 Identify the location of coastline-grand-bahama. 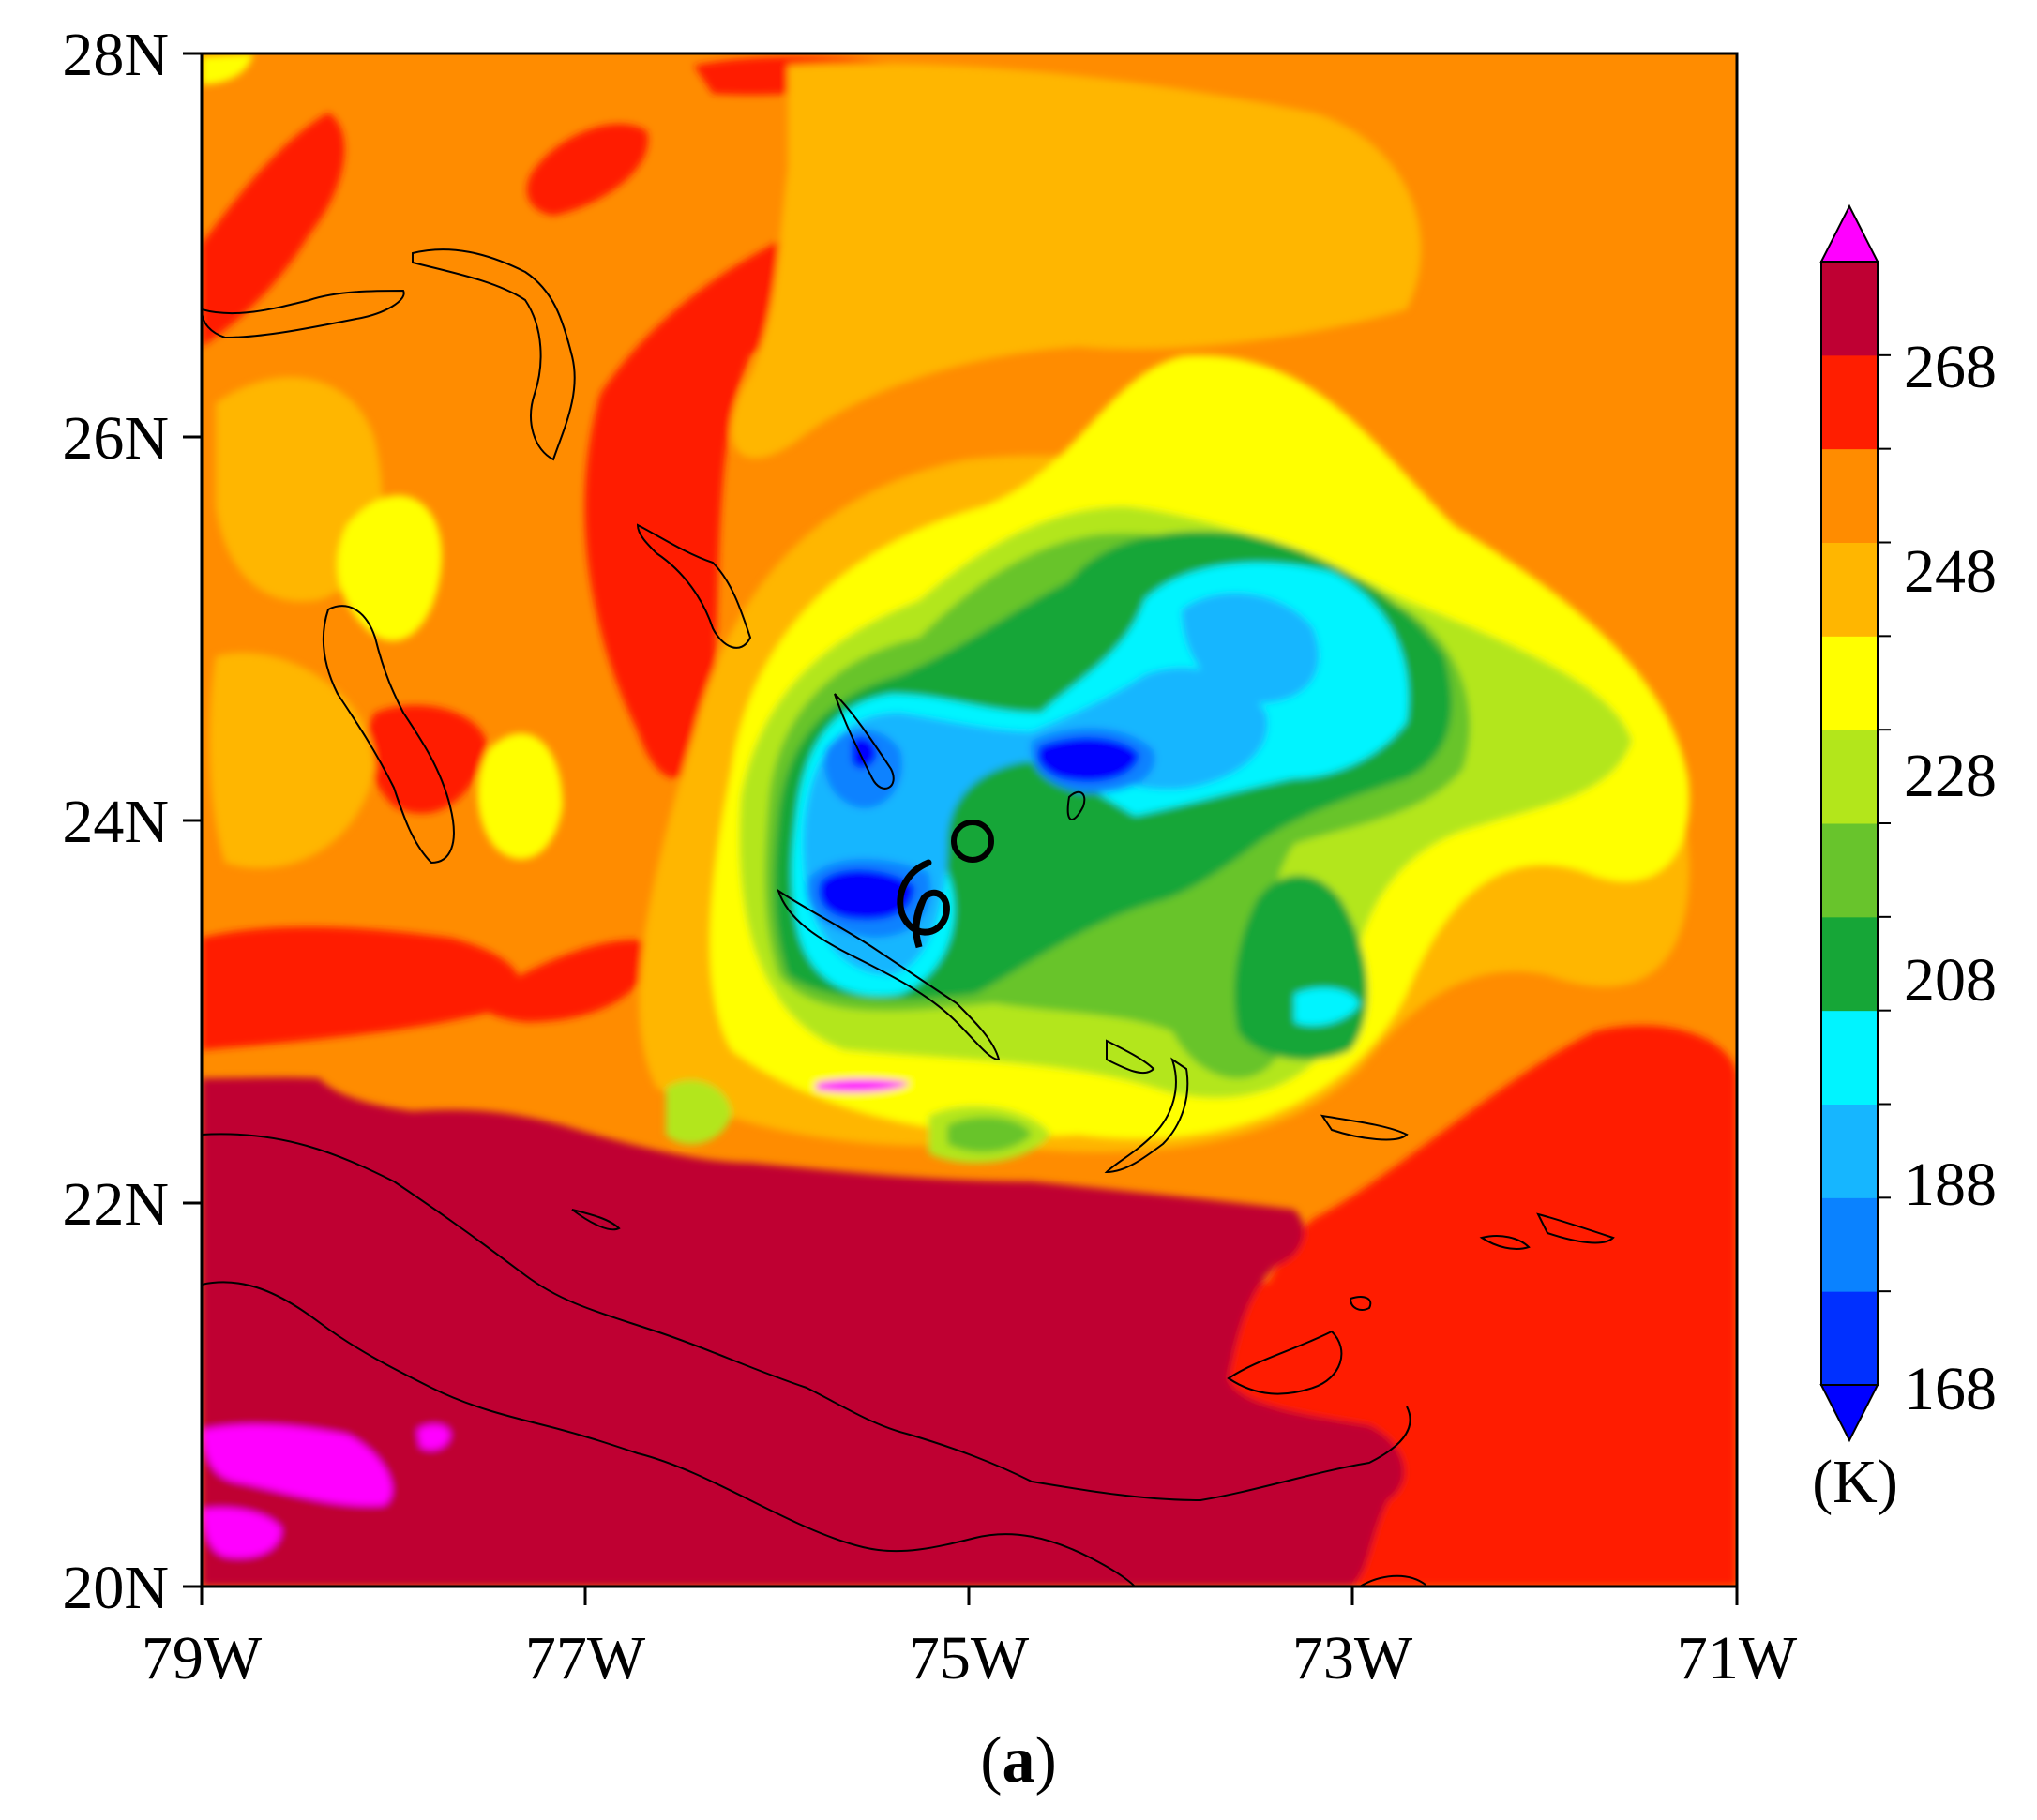
(303, 314).